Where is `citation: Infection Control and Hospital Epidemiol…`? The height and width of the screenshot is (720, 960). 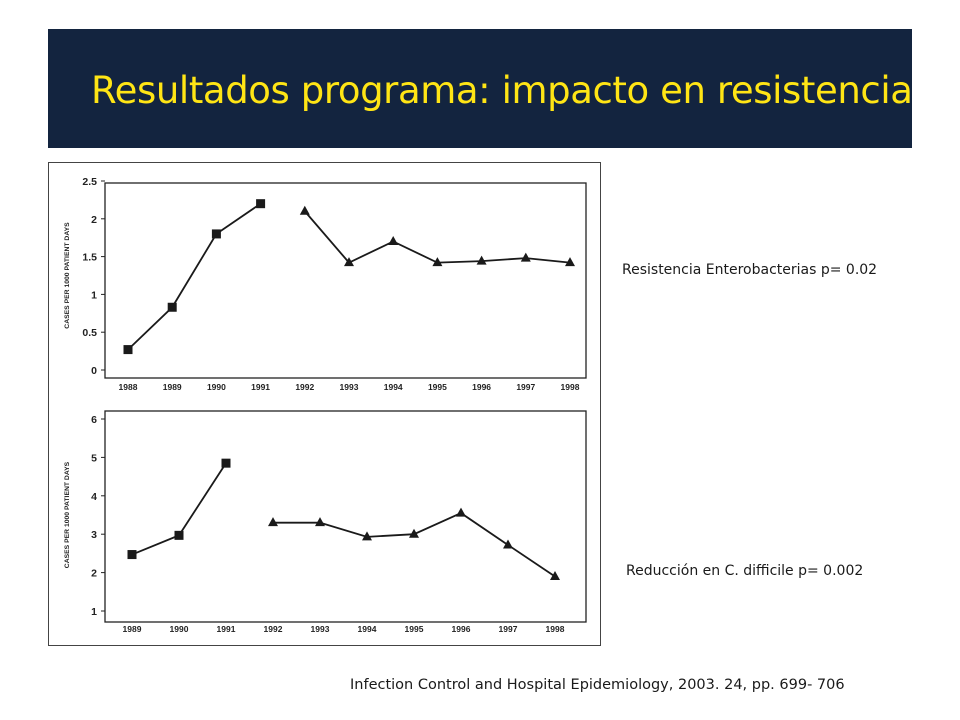 citation: Infection Control and Hospital Epidemiol… is located at coordinates (597, 685).